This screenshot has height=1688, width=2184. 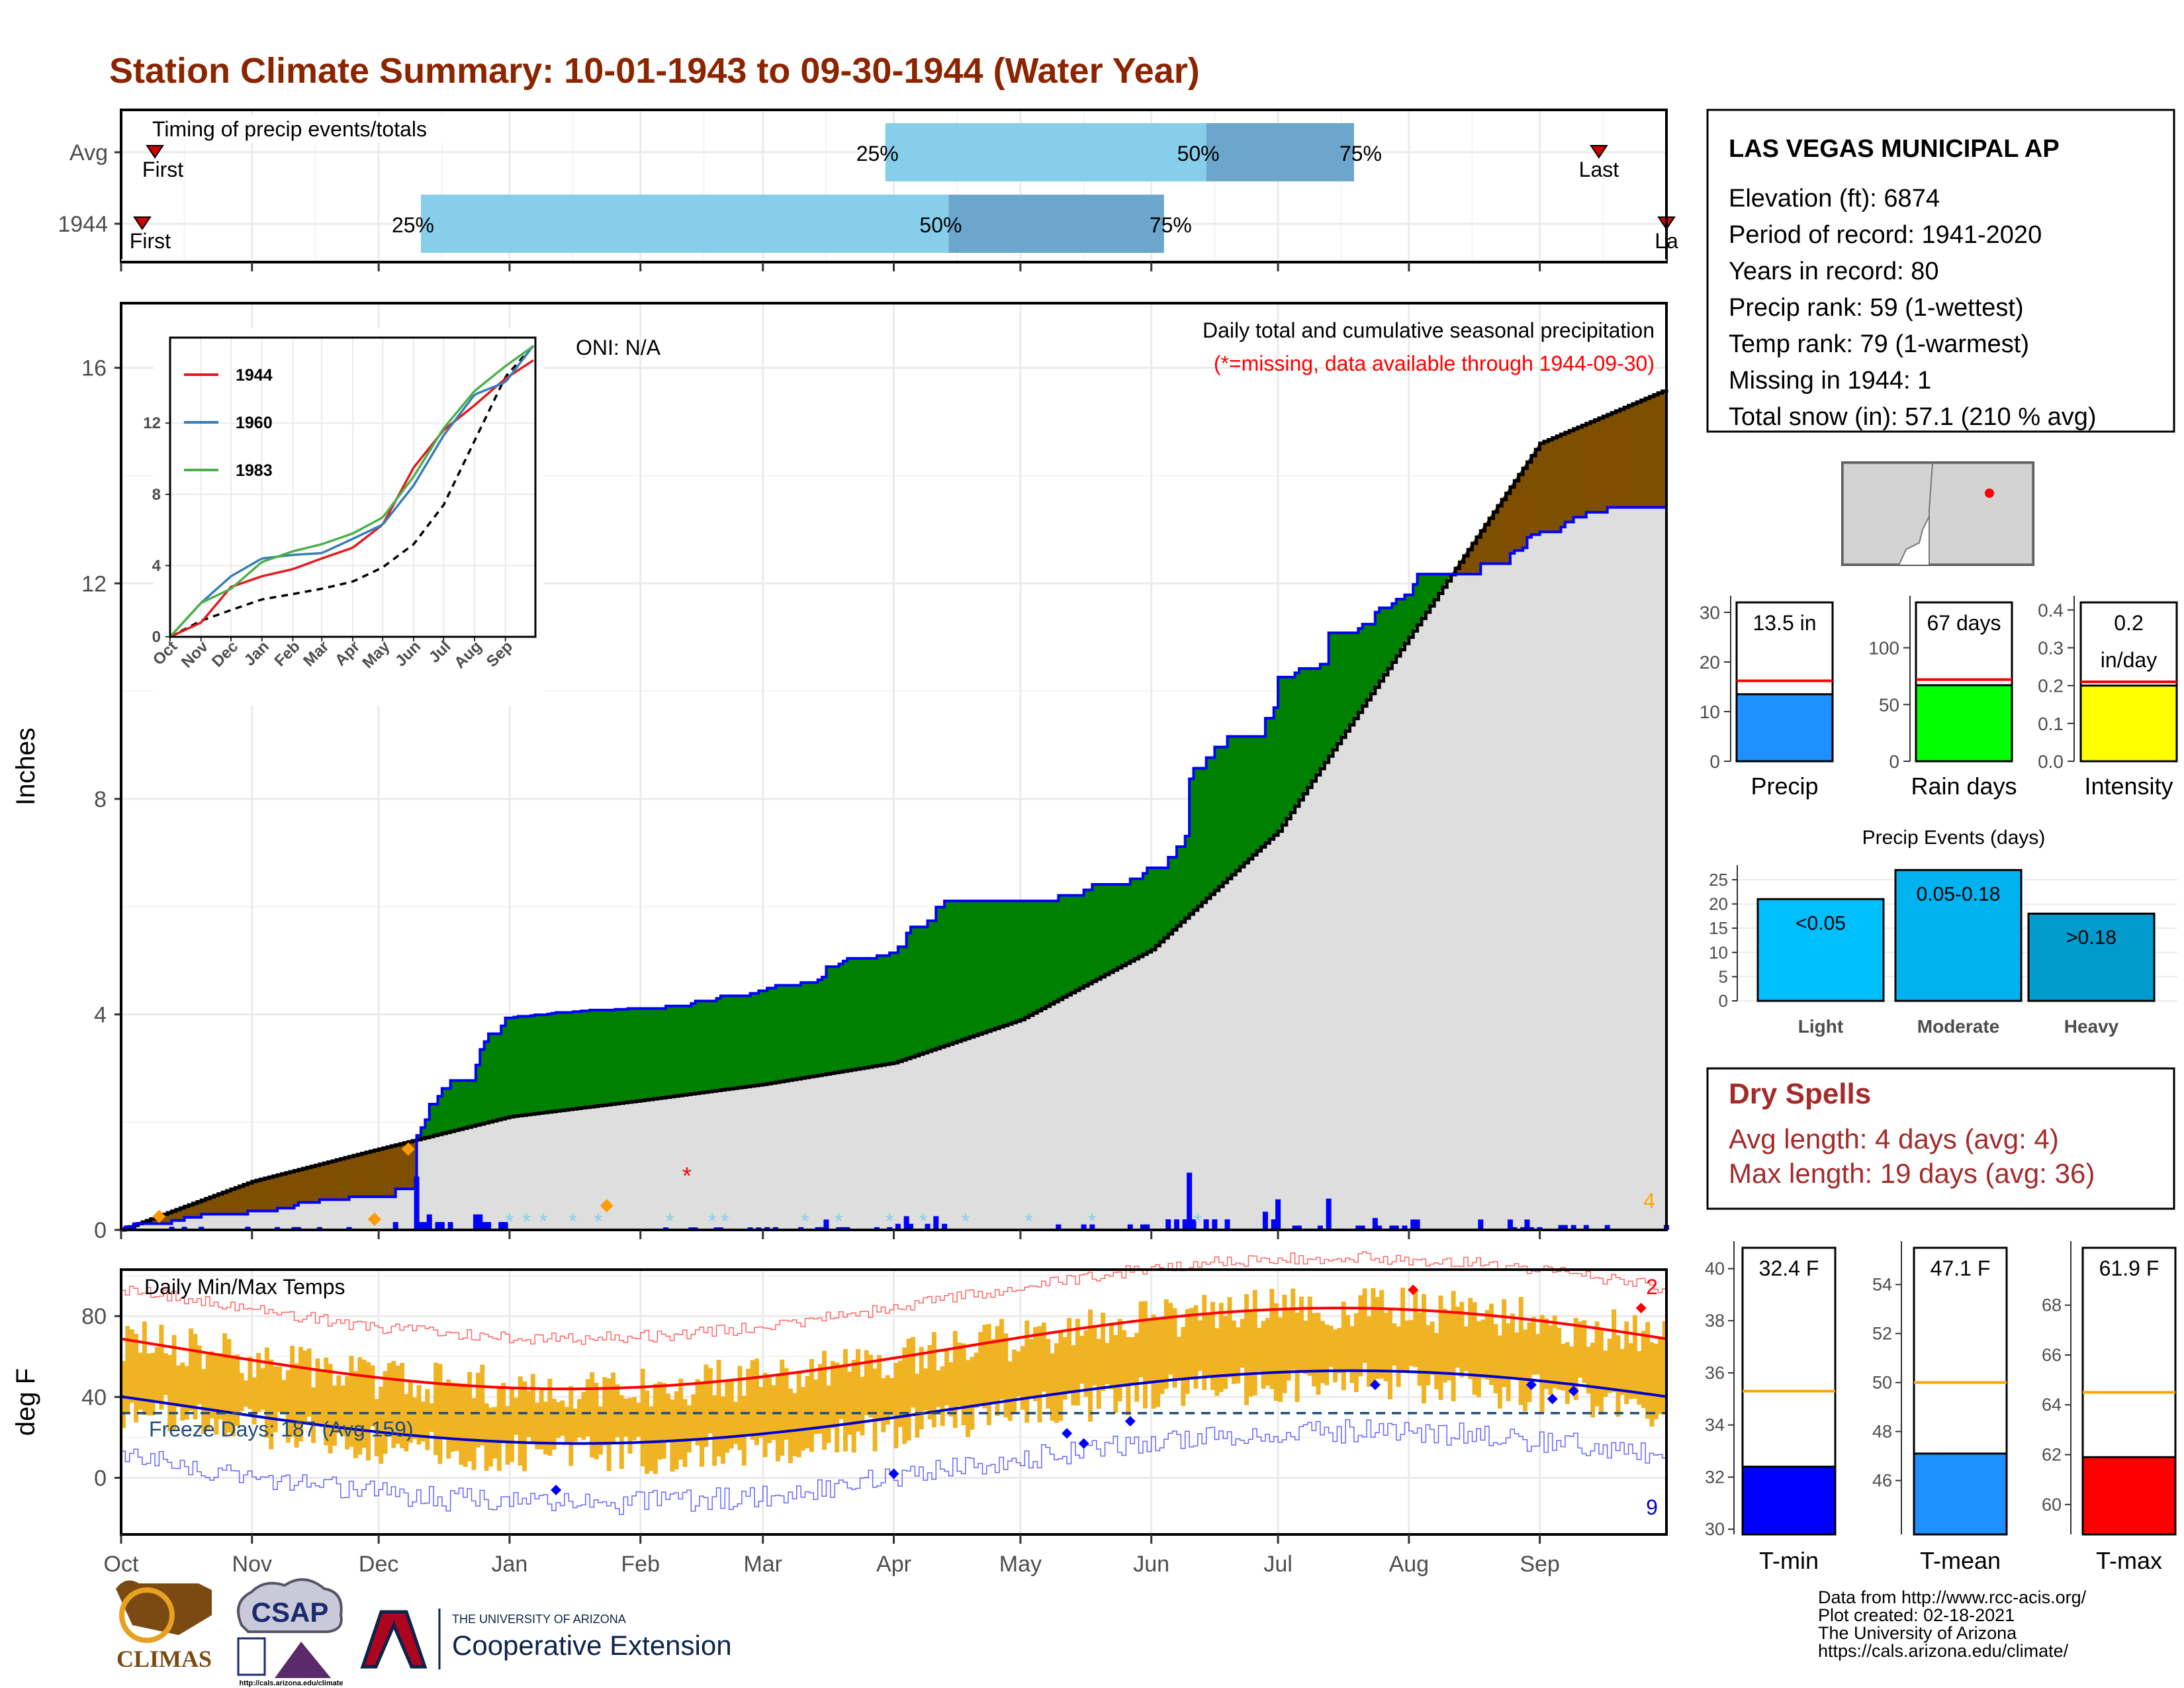 What do you see at coordinates (1277, 1564) in the screenshot?
I see `month-axis-label: Jul` at bounding box center [1277, 1564].